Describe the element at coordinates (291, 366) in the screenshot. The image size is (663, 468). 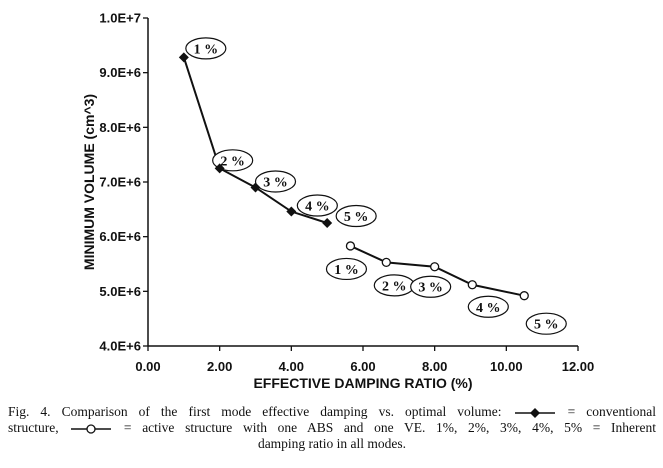
I see `x-tick-label: 4.00` at that location.